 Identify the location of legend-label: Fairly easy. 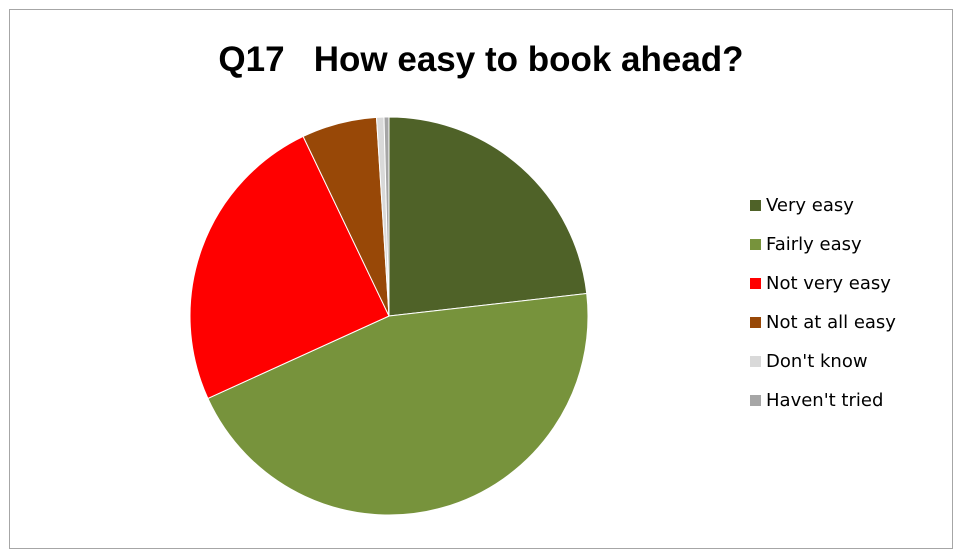
(814, 244).